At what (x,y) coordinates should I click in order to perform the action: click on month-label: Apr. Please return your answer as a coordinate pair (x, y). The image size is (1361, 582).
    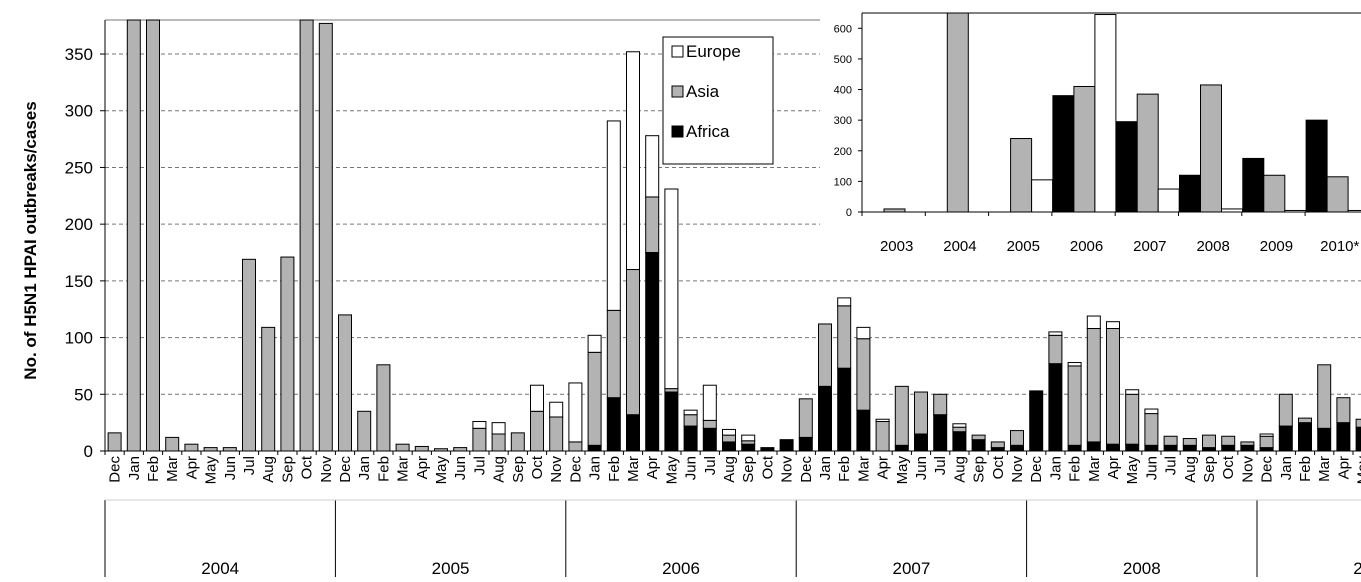
    Looking at the image, I should click on (652, 467).